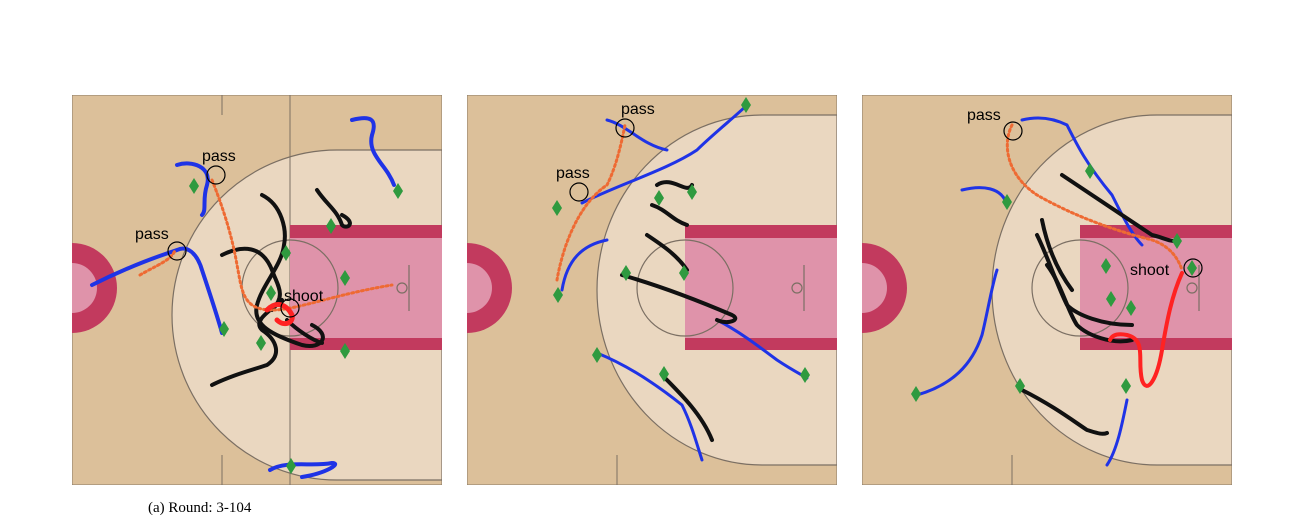 Image resolution: width=1294 pixels, height=517 pixels. Describe the element at coordinates (200, 508) in the screenshot. I see `figure-caption: (a) Round: 3-104` at that location.